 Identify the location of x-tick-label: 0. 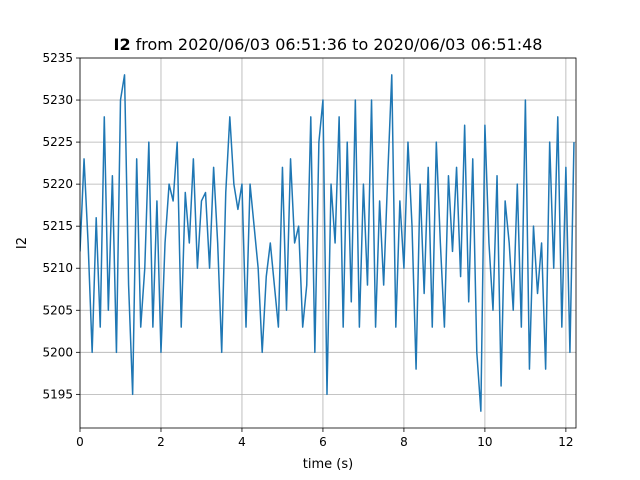
(80, 442).